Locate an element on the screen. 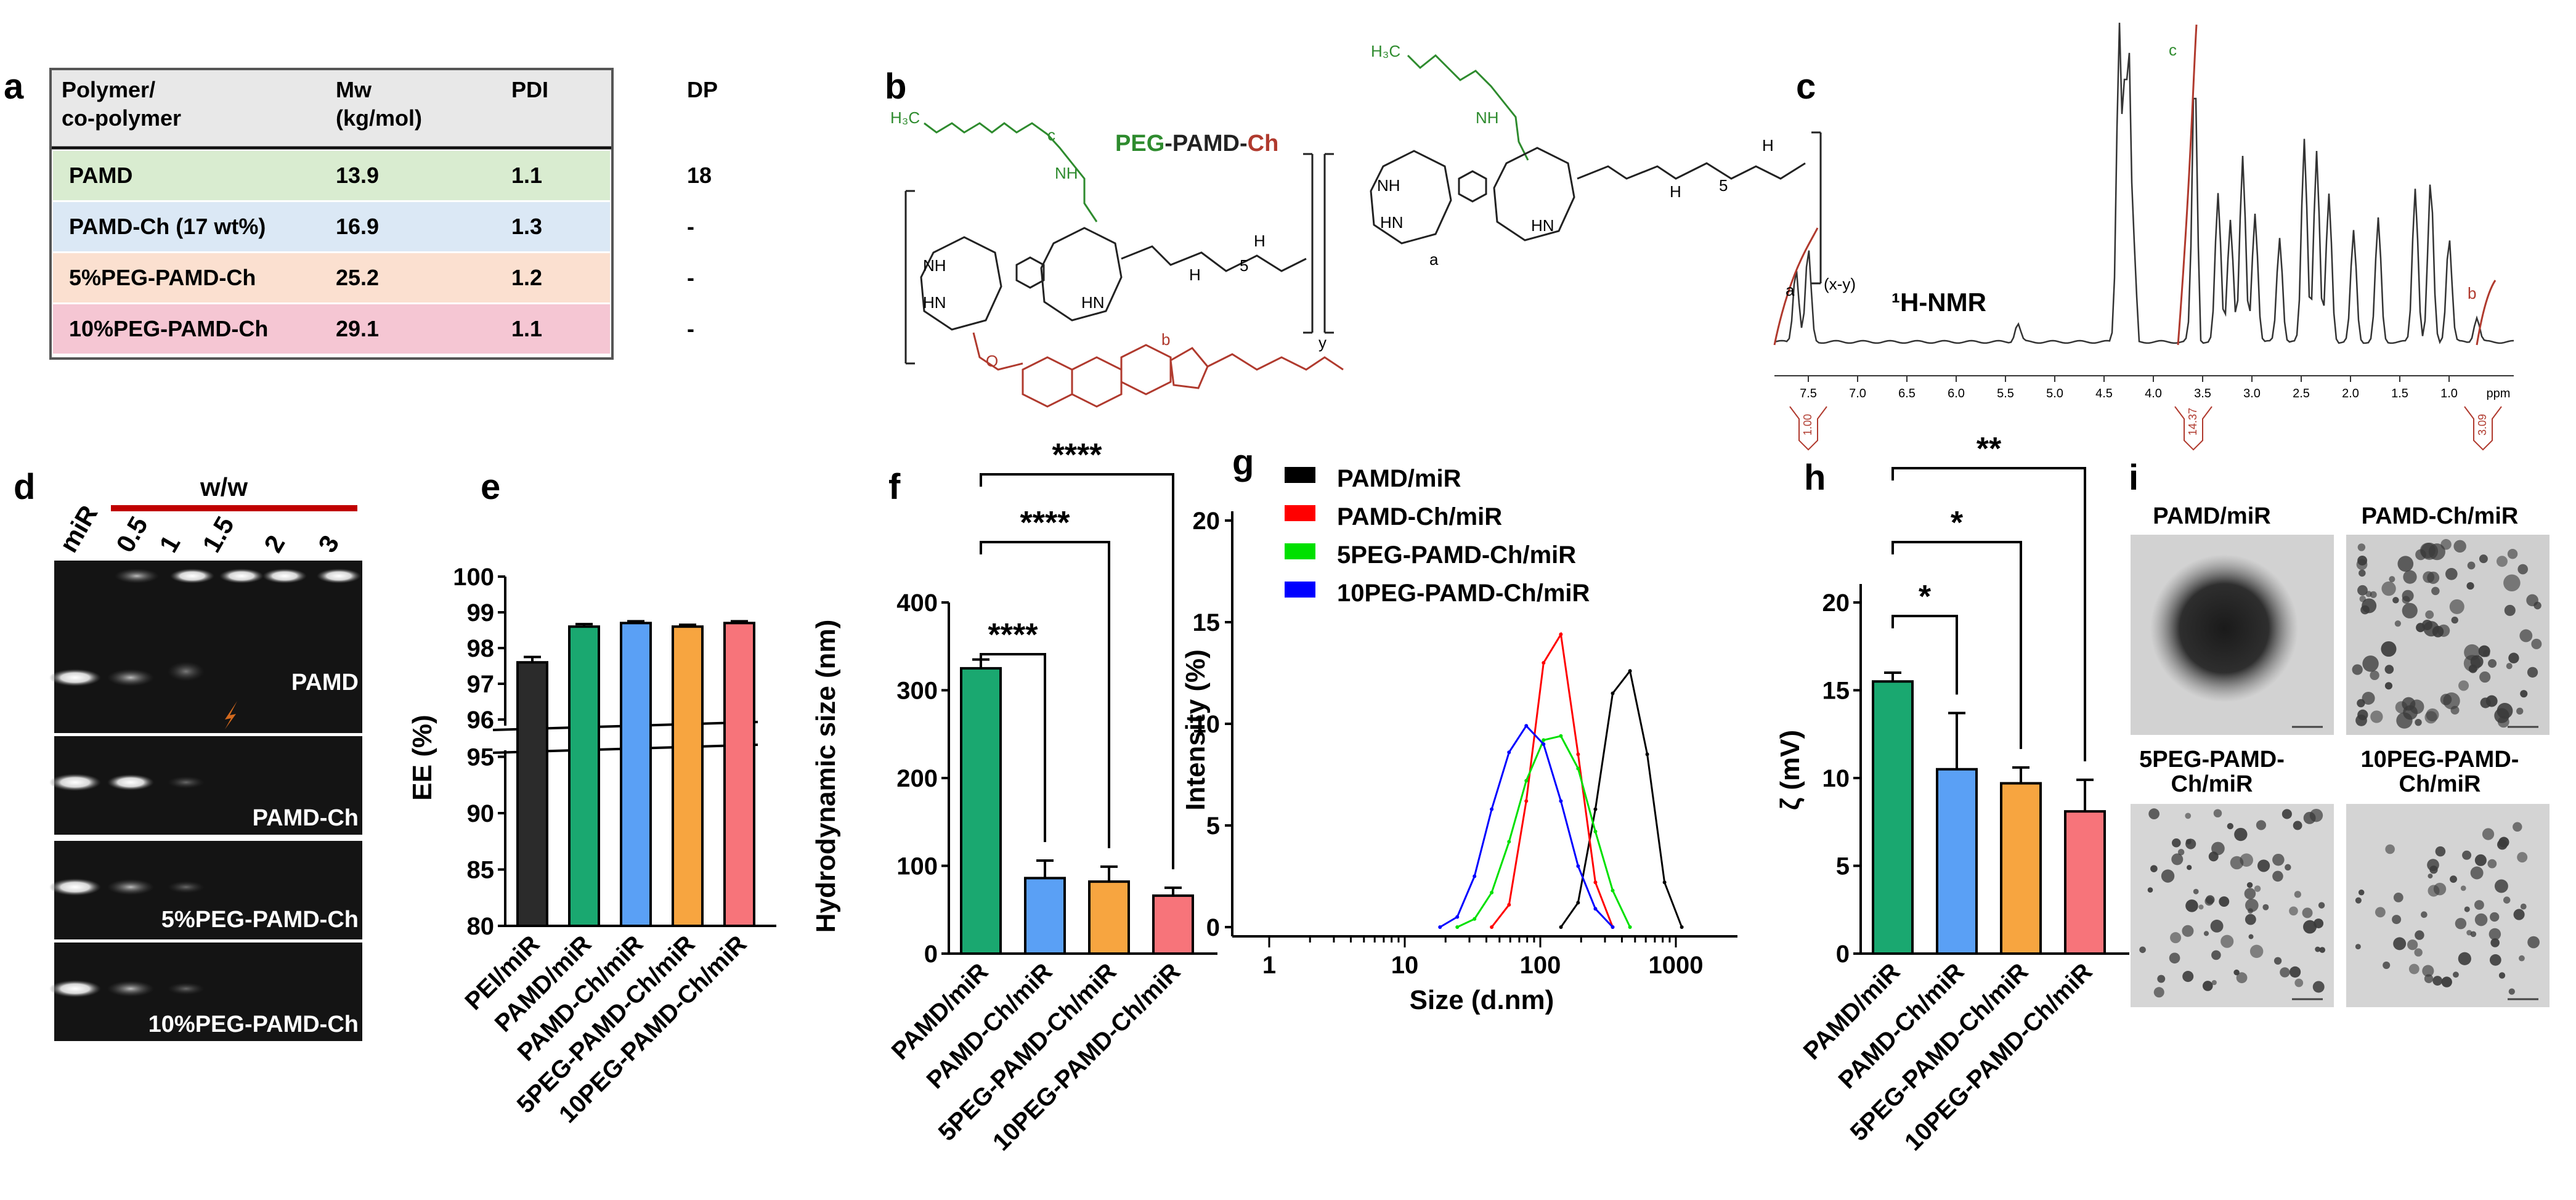 This screenshot has width=2576, height=1200. table-cell: PAMD is located at coordinates (100, 175).